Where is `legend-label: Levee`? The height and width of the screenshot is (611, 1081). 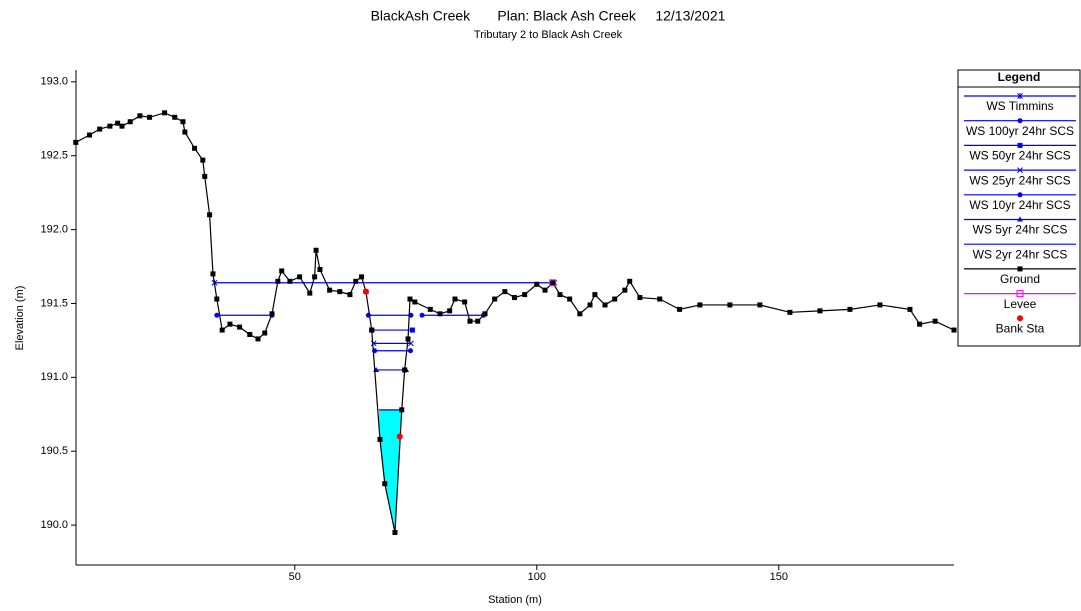
legend-label: Levee is located at coordinates (1020, 304).